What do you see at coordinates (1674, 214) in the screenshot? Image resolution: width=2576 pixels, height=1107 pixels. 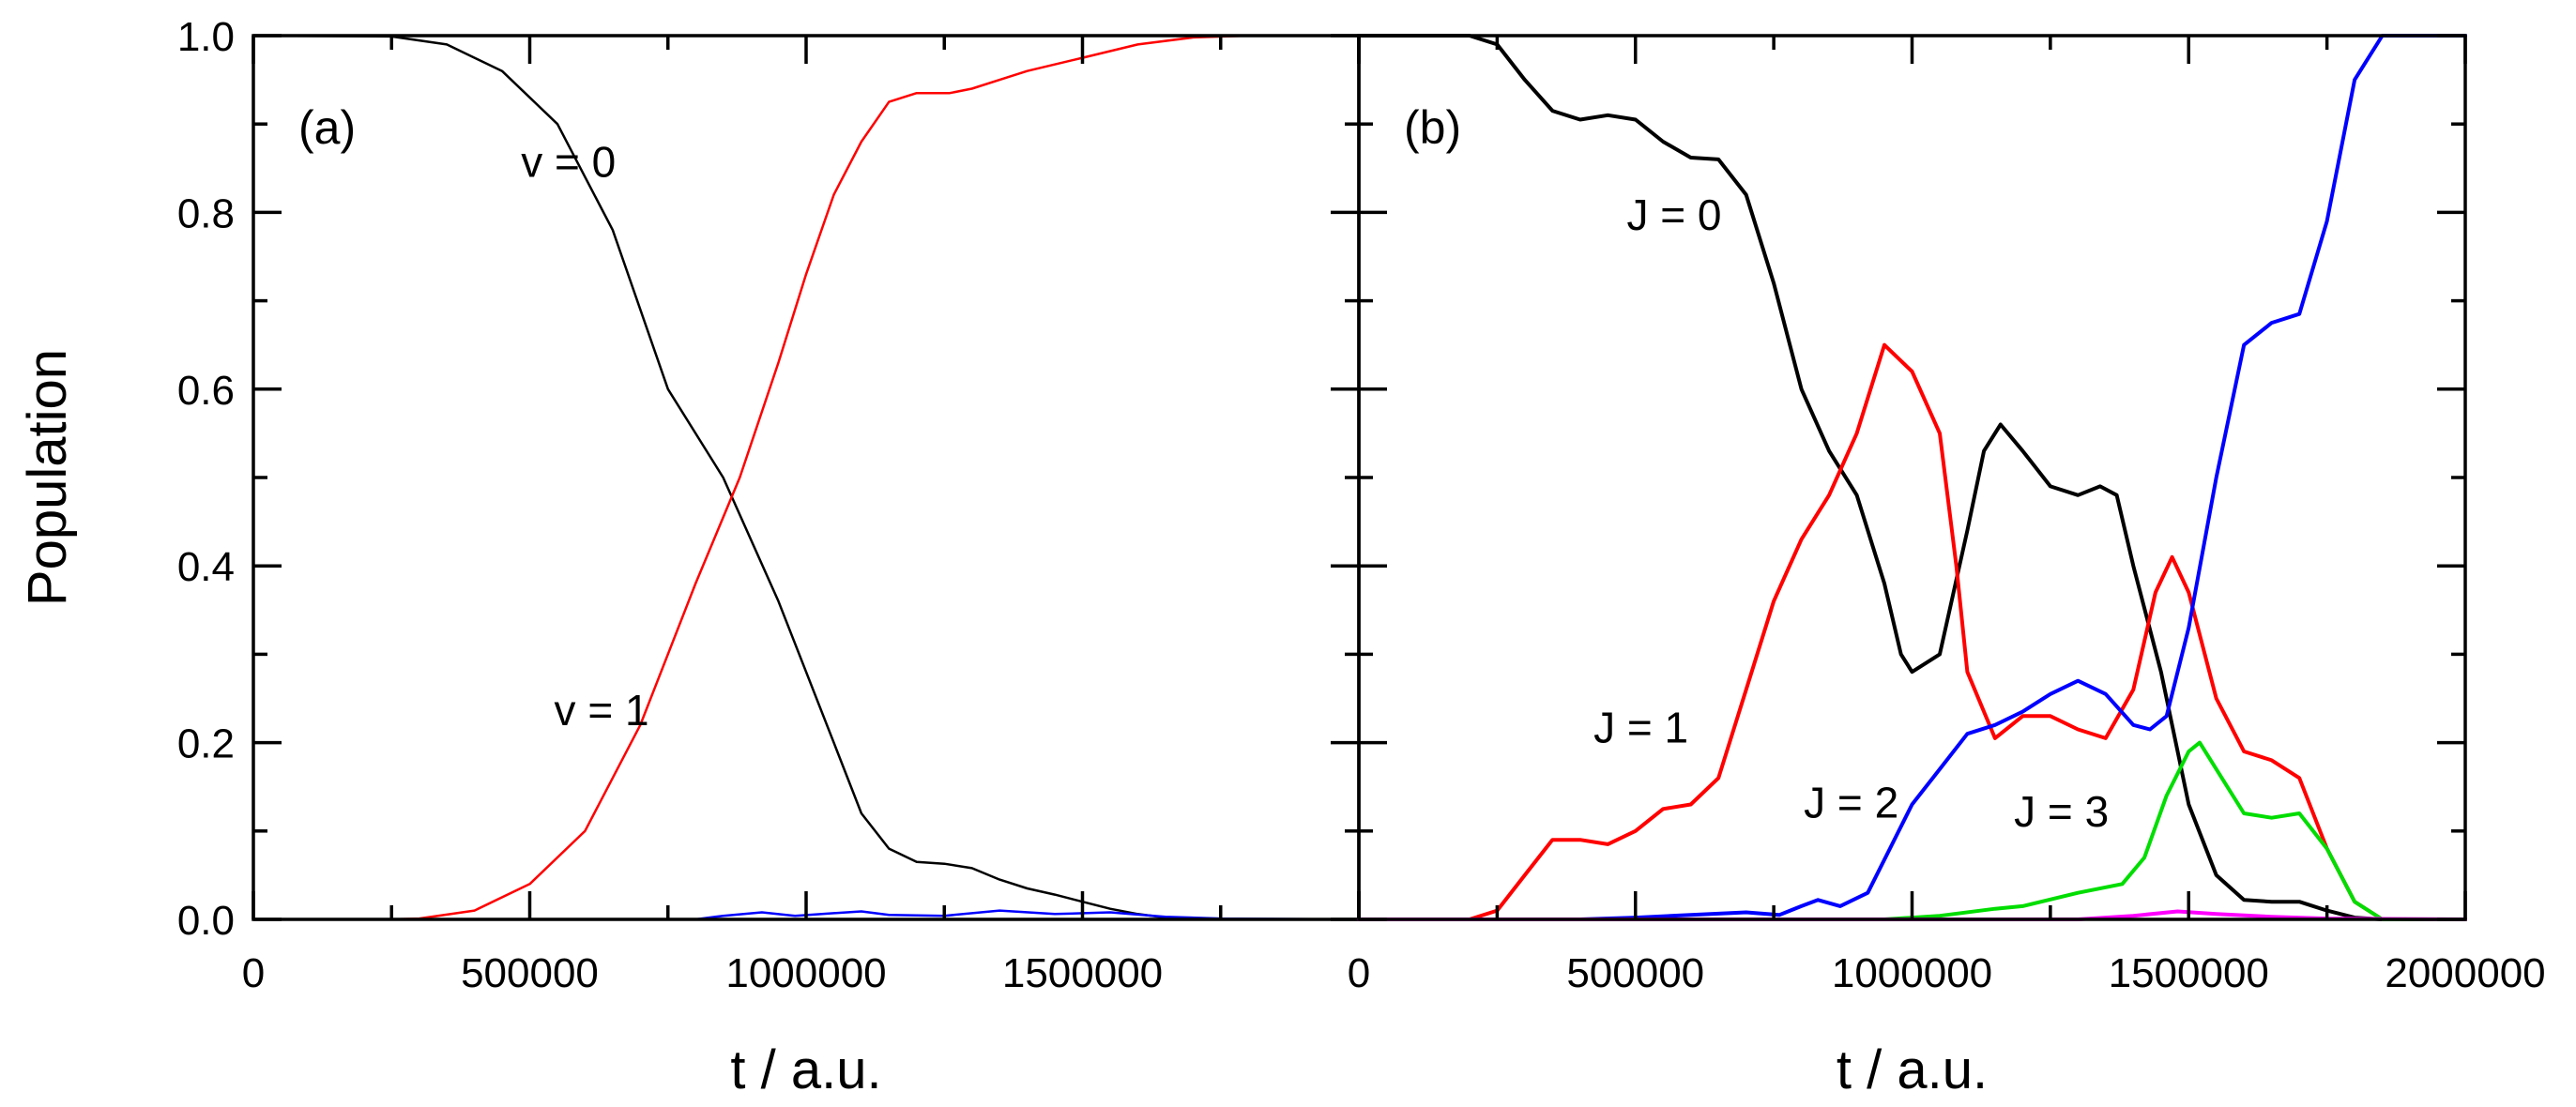 I see `curve-annotation: J = 0` at bounding box center [1674, 214].